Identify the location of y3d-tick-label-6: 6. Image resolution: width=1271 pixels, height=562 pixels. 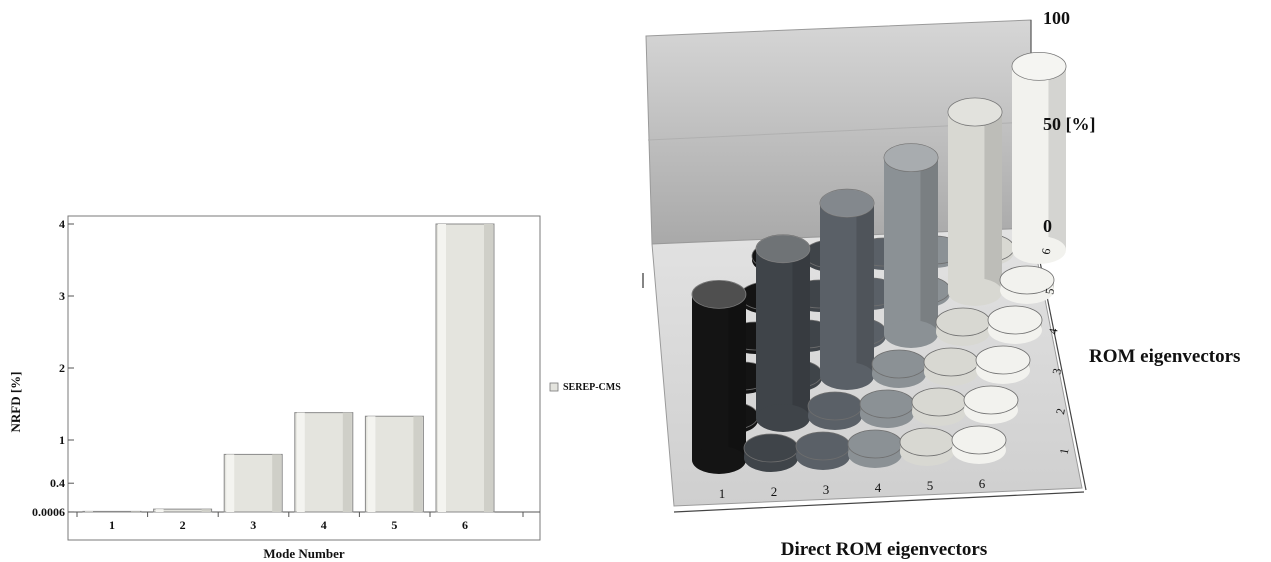
(1046, 251).